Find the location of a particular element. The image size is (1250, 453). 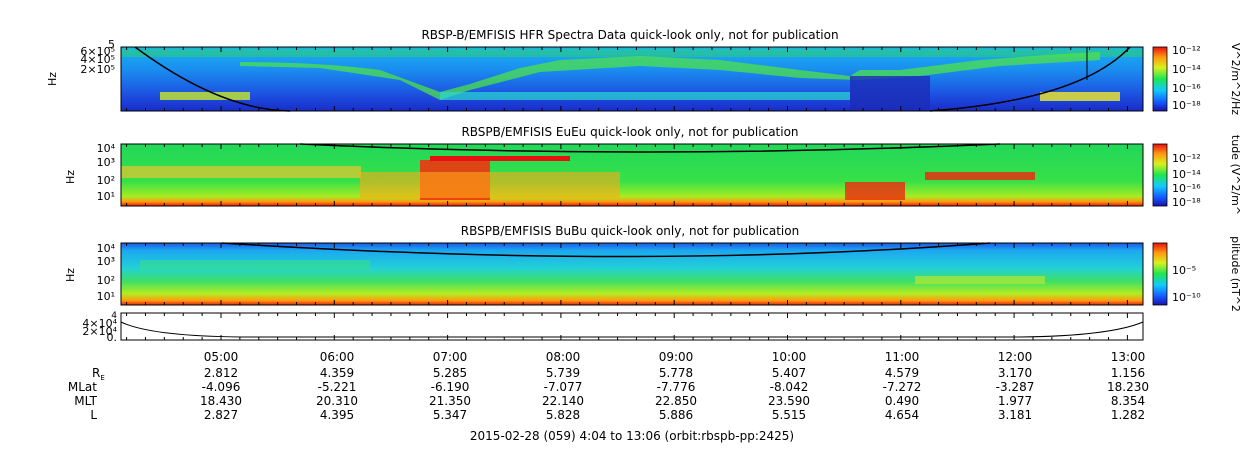

colorbar-2-gradient is located at coordinates (1160, 175).